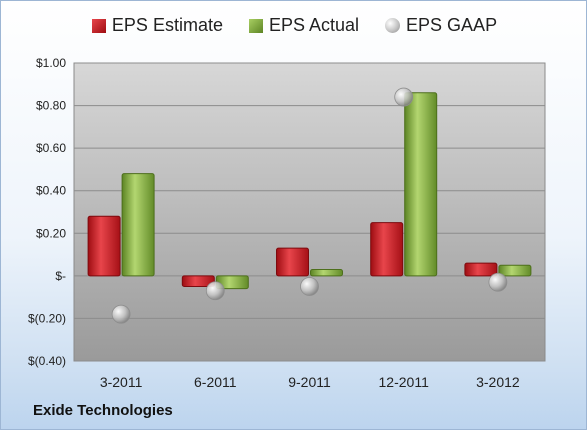  I want to click on x-tick-label: 6-2011, so click(215, 382).